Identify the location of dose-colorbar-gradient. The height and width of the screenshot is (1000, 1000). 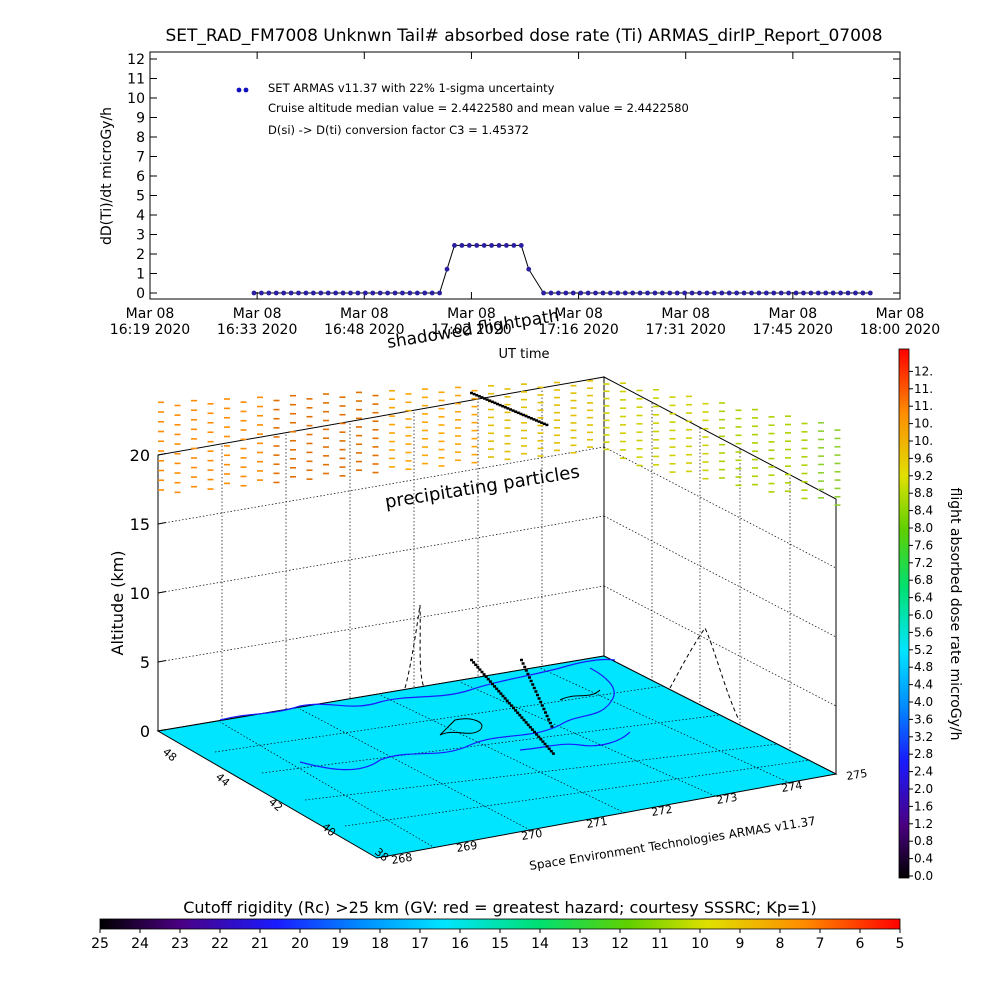
(904, 613).